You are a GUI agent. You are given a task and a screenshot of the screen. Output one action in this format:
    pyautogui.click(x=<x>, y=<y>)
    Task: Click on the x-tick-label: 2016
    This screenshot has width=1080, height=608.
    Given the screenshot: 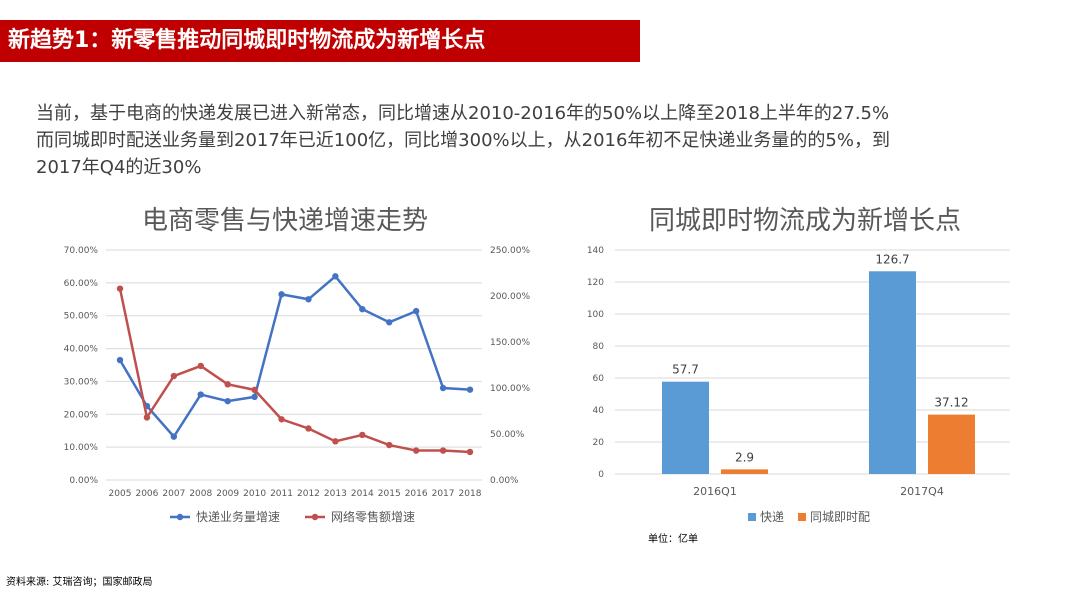 What is the action you would take?
    pyautogui.click(x=416, y=494)
    